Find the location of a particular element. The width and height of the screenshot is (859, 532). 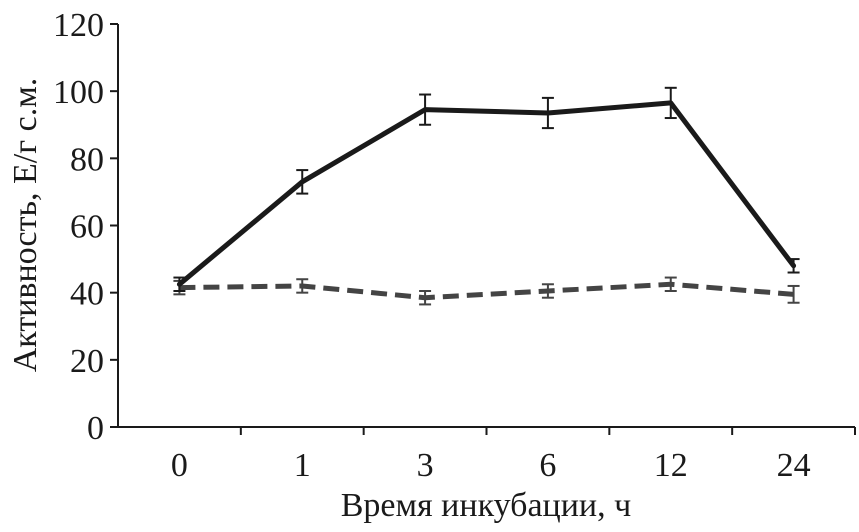

x-tick-label: 6 is located at coordinates (547, 465).